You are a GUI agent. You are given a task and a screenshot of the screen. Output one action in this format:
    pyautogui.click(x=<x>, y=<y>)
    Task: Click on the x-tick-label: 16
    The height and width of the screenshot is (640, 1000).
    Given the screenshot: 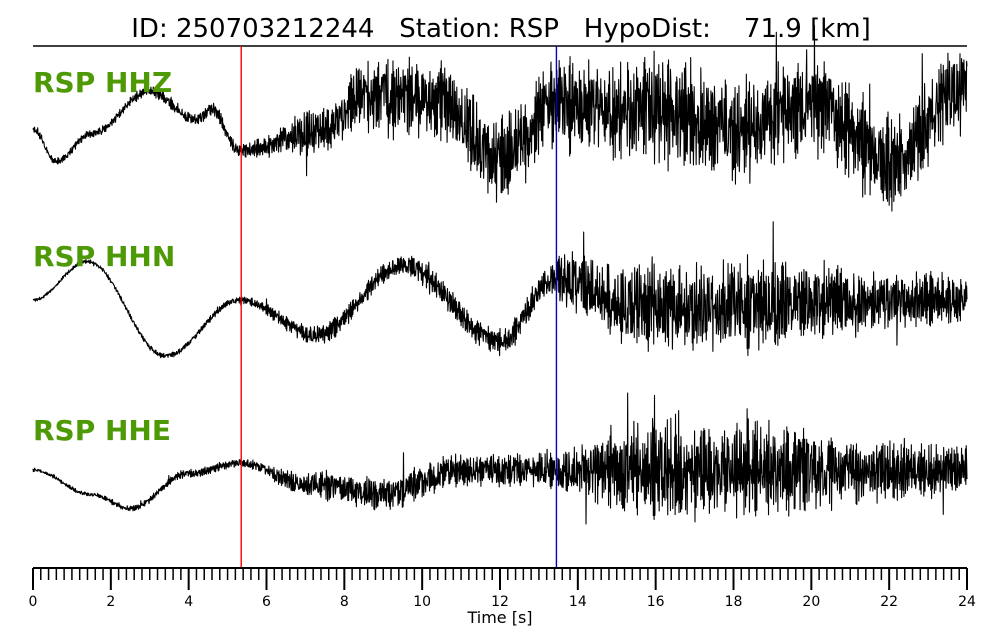 What is the action you would take?
    pyautogui.click(x=656, y=602)
    